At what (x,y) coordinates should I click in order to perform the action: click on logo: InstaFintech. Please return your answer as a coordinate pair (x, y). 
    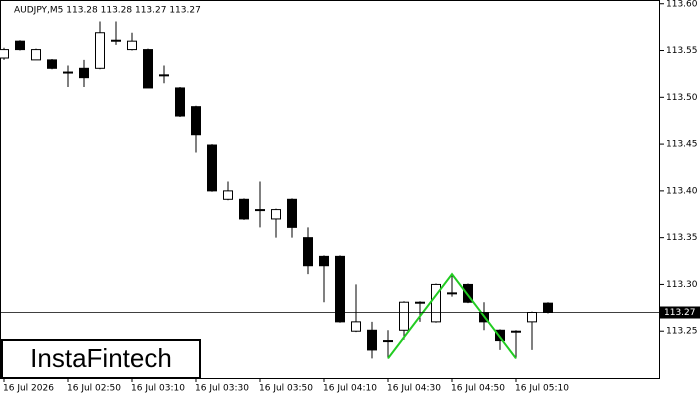
    Looking at the image, I should click on (101, 358).